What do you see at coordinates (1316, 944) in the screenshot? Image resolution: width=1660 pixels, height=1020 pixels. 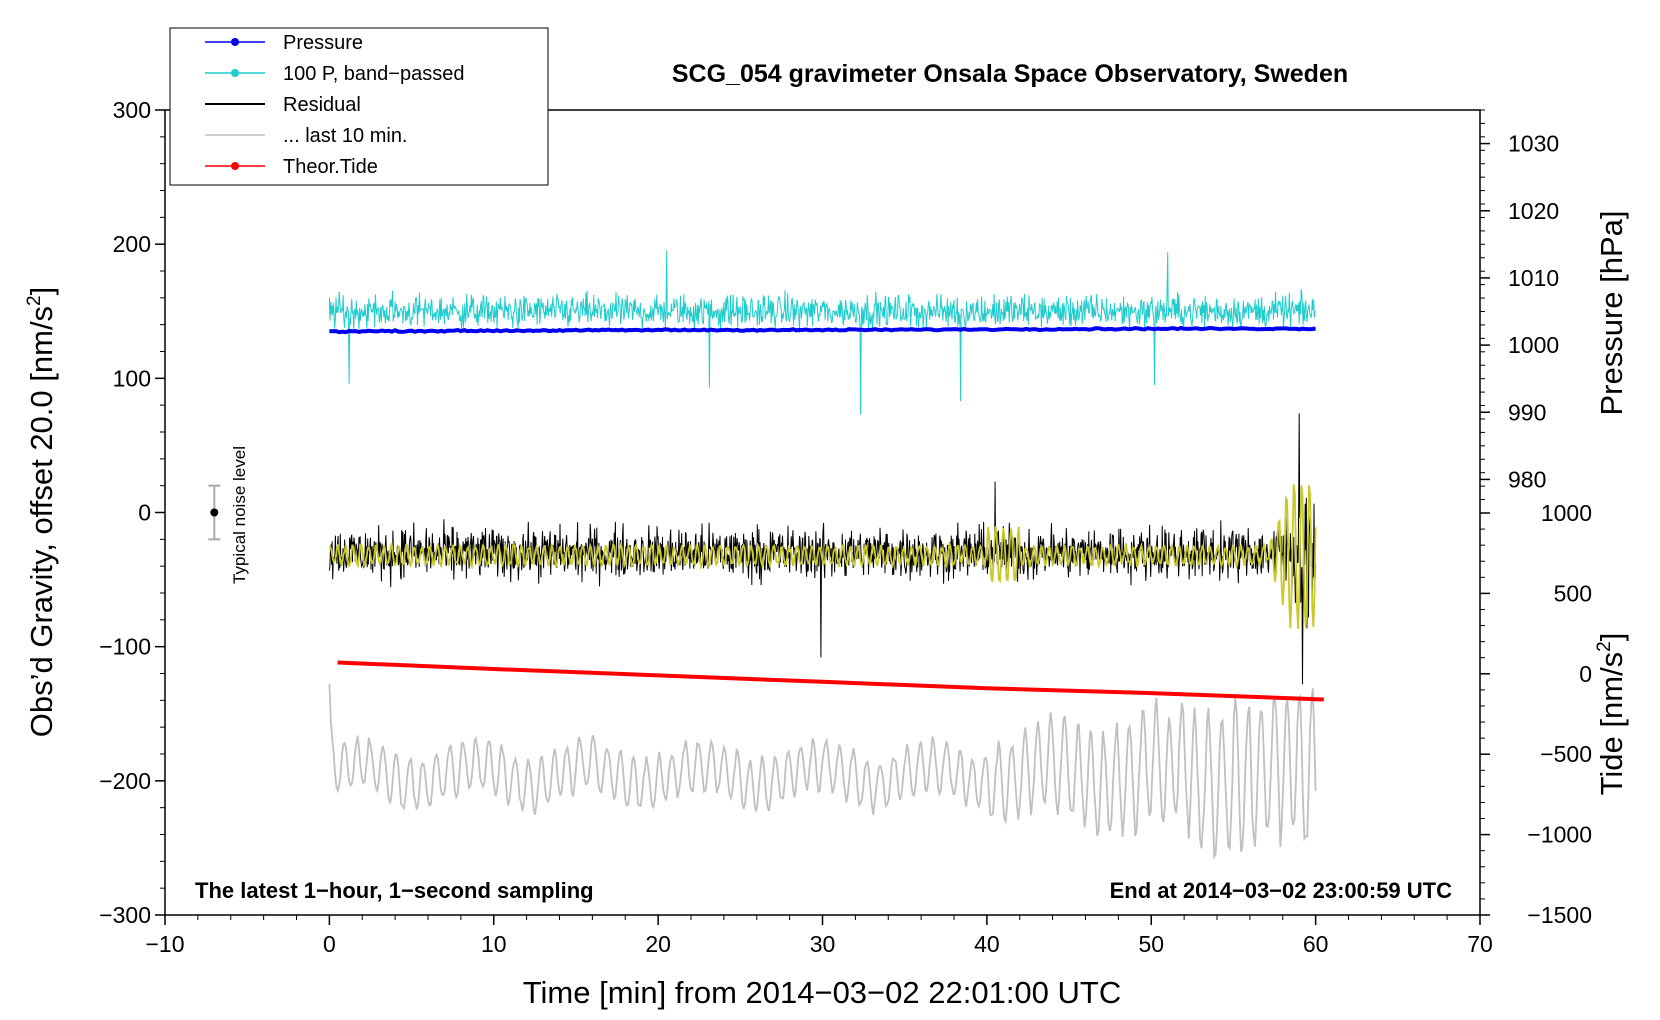 I see `x-tick-label: 60` at bounding box center [1316, 944].